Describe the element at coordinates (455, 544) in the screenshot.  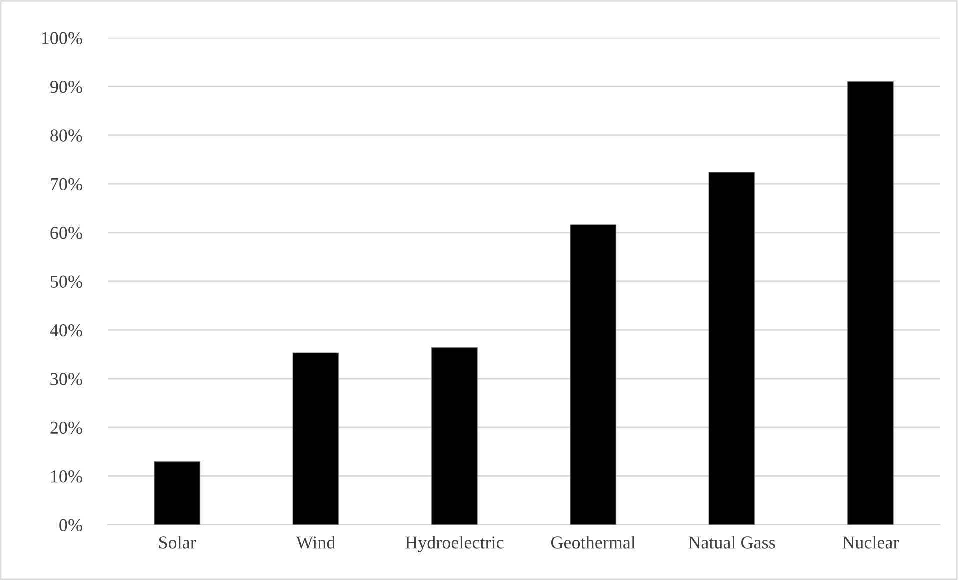
I see `x-tick-label: Hydroelectric` at that location.